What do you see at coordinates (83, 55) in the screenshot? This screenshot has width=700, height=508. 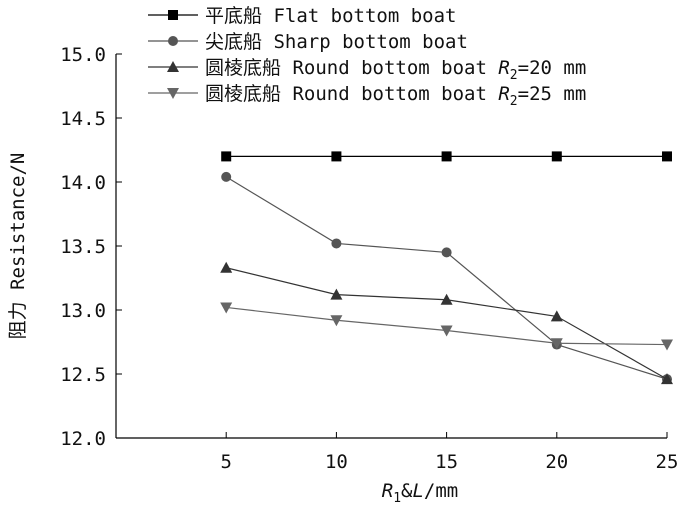 I see `y-tick-label: 15.0` at bounding box center [83, 55].